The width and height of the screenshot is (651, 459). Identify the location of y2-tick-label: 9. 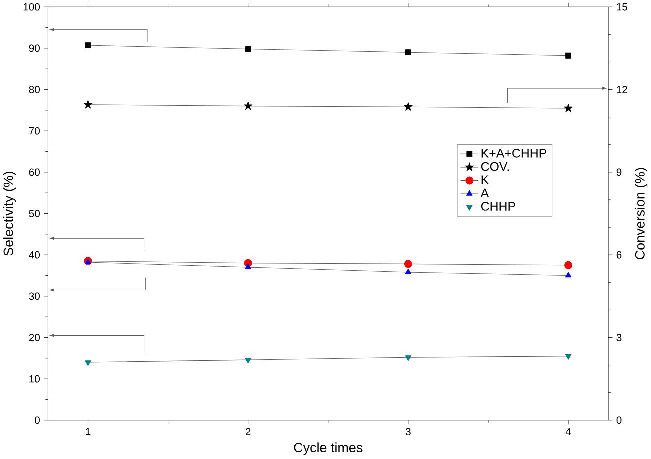
(619, 172).